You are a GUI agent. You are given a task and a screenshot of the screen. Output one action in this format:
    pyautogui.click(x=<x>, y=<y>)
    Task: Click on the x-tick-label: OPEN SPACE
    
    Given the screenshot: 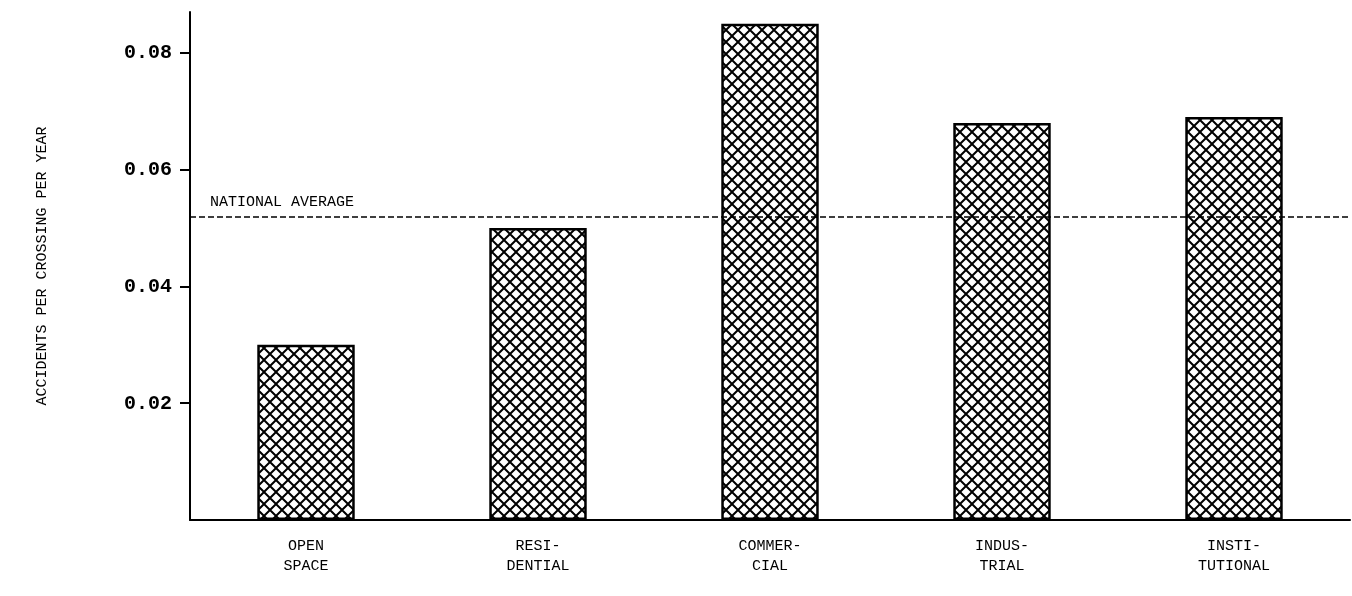 What is the action you would take?
    pyautogui.click(x=306, y=556)
    